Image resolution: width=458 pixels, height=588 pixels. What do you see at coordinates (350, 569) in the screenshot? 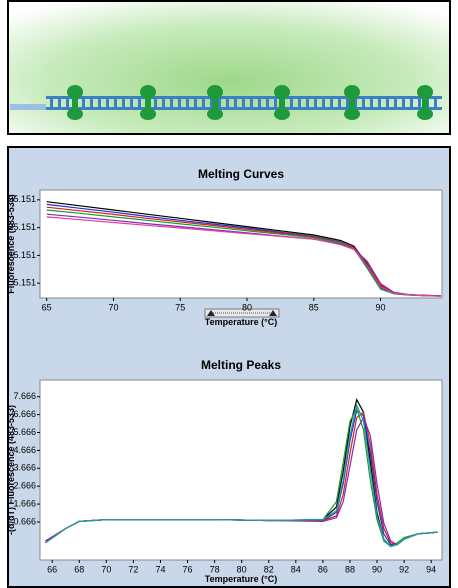
I see `x-tick-label: 88` at bounding box center [350, 569].